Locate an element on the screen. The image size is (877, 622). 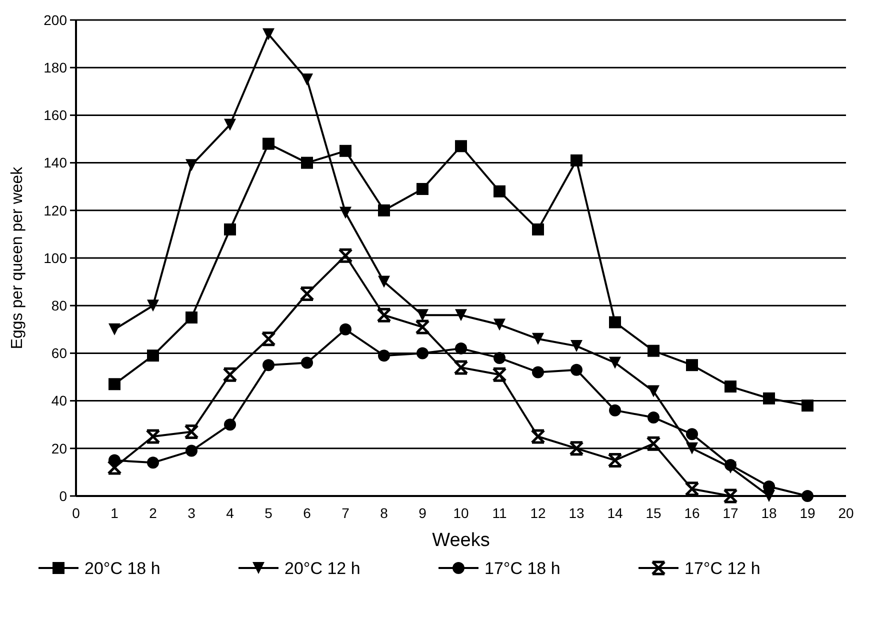
y-tick-label: 40 is located at coordinates (59, 400).